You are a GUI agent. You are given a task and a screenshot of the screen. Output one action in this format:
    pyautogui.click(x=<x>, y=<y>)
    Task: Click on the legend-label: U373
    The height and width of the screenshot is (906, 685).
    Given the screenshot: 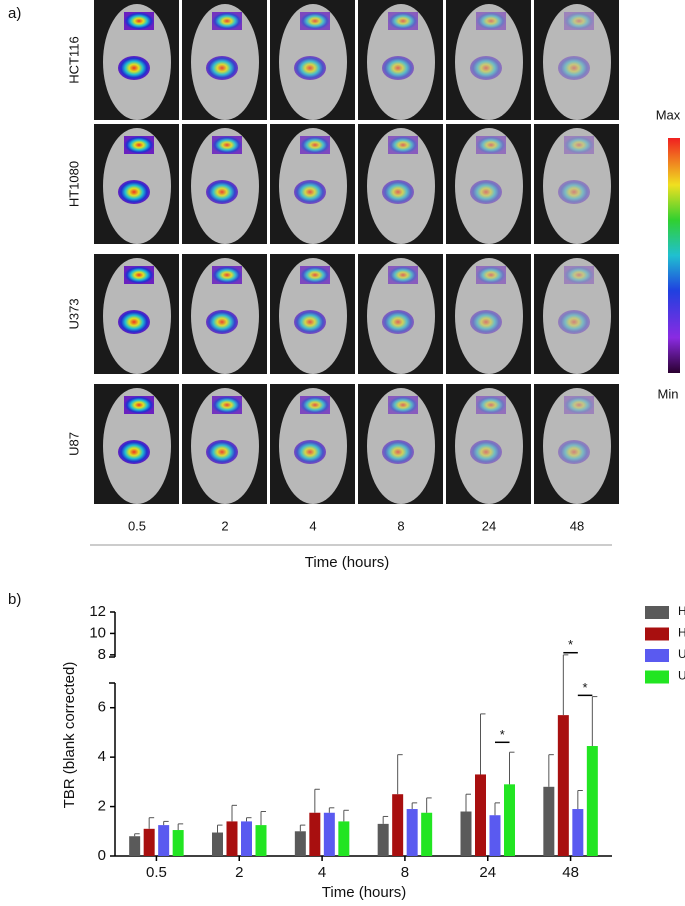 What is the action you would take?
    pyautogui.click(x=681, y=654)
    